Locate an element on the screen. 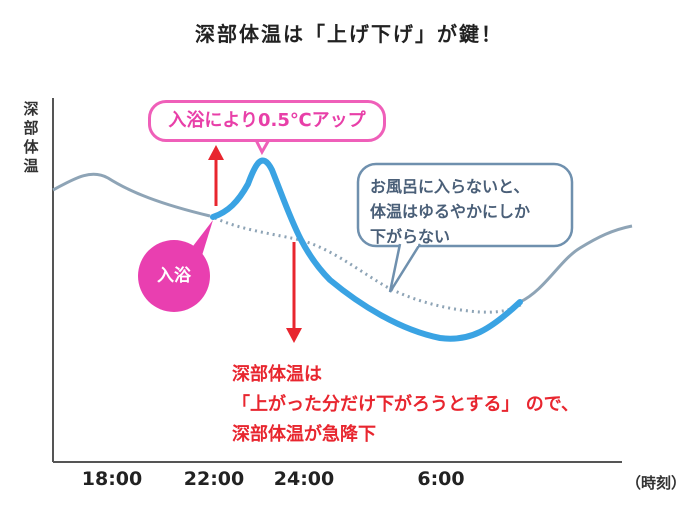  no-bath-note: お風呂に入らないと、 体温はゆるやかにしか 下がらない is located at coordinates (465, 211).